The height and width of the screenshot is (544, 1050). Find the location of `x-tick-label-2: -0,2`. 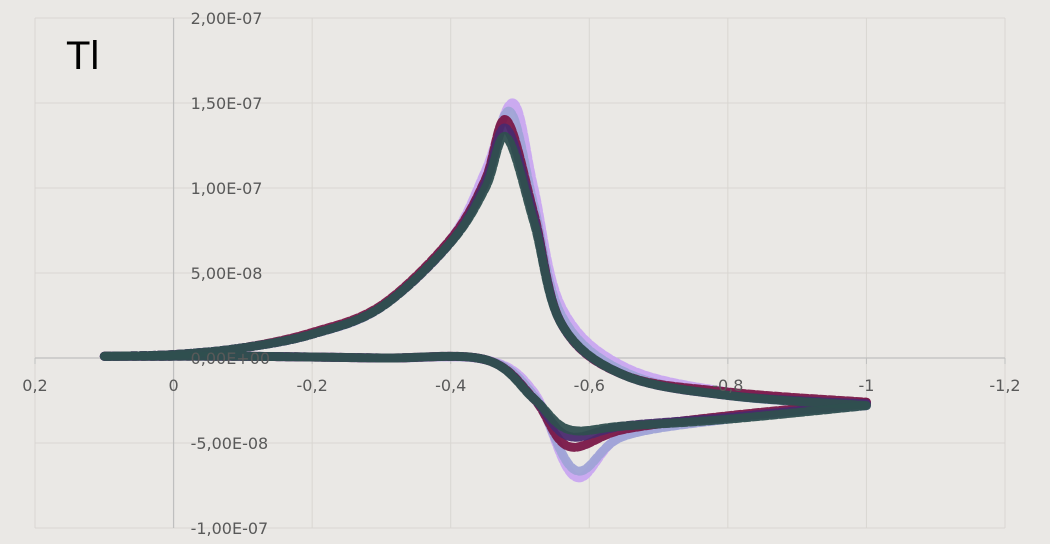

x-tick-label-2: -0,2 is located at coordinates (312, 385).